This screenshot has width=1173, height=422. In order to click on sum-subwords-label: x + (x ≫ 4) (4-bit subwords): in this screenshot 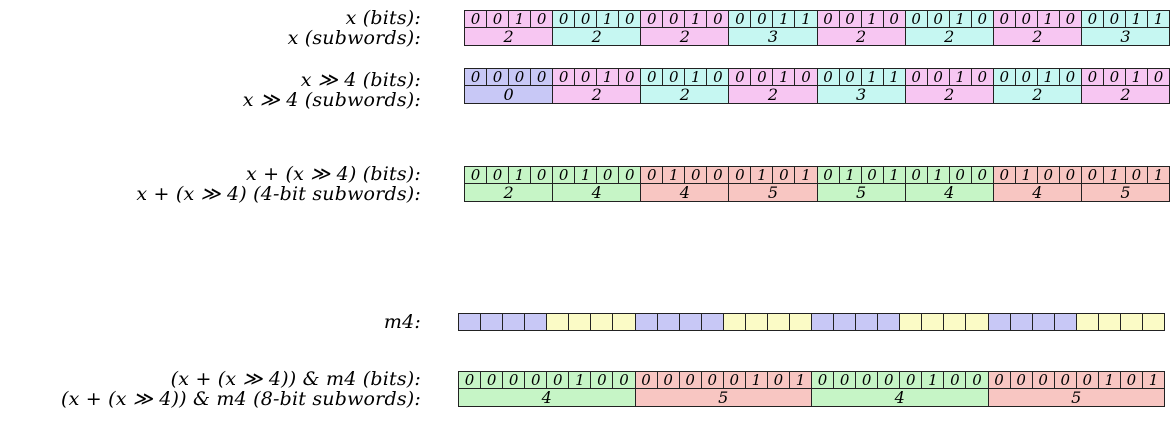, I will do `click(278, 194)`.